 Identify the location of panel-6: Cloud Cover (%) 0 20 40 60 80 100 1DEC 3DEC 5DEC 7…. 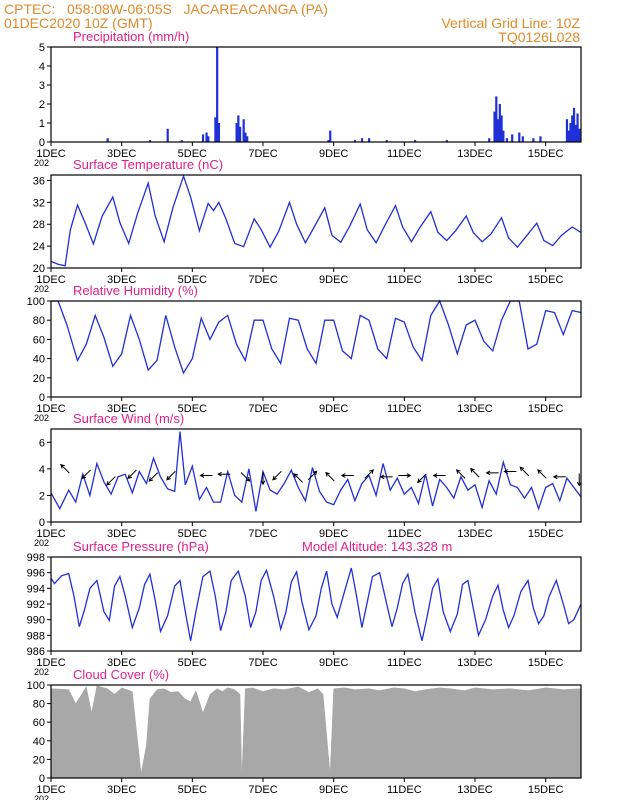
(304, 733).